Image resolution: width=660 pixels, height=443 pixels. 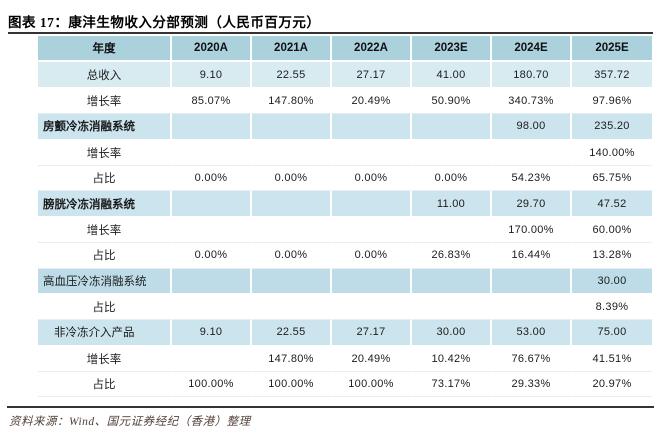 I want to click on table-cell: 41.00, so click(x=452, y=75).